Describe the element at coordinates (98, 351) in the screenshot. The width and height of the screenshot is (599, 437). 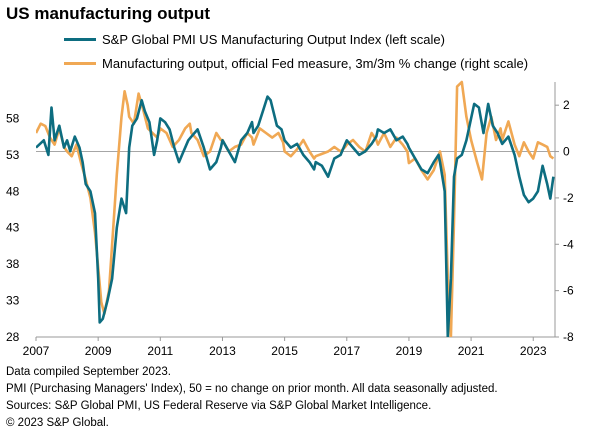
I see `x-tick-label: 2009` at that location.